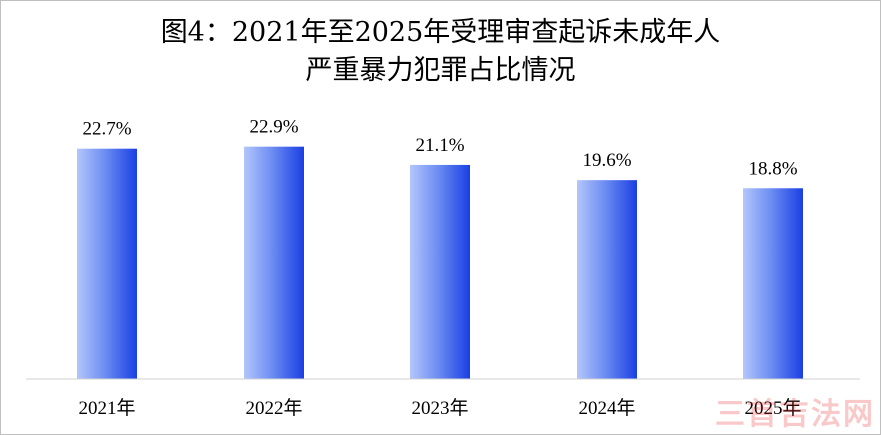 The height and width of the screenshot is (435, 881). Describe the element at coordinates (273, 127) in the screenshot. I see `data-label: 22.9%` at that location.